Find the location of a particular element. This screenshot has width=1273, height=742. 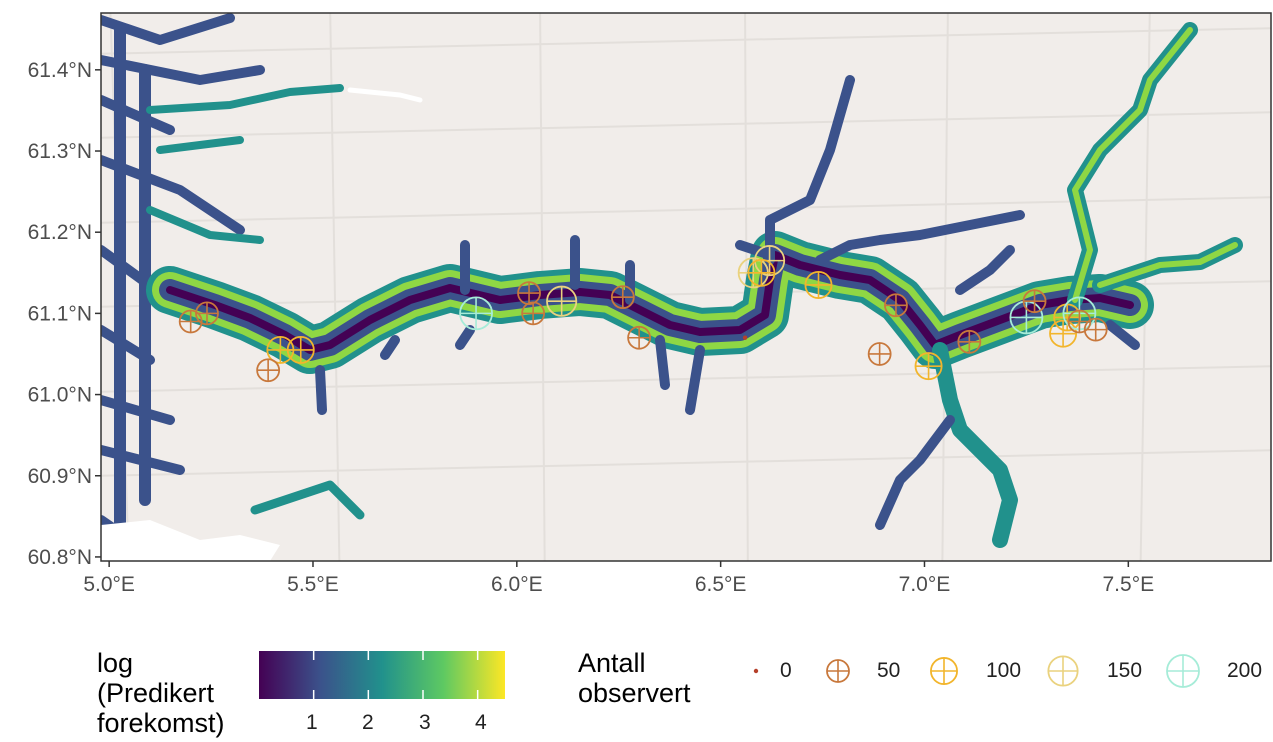

colorbar-gradient is located at coordinates (382, 675).